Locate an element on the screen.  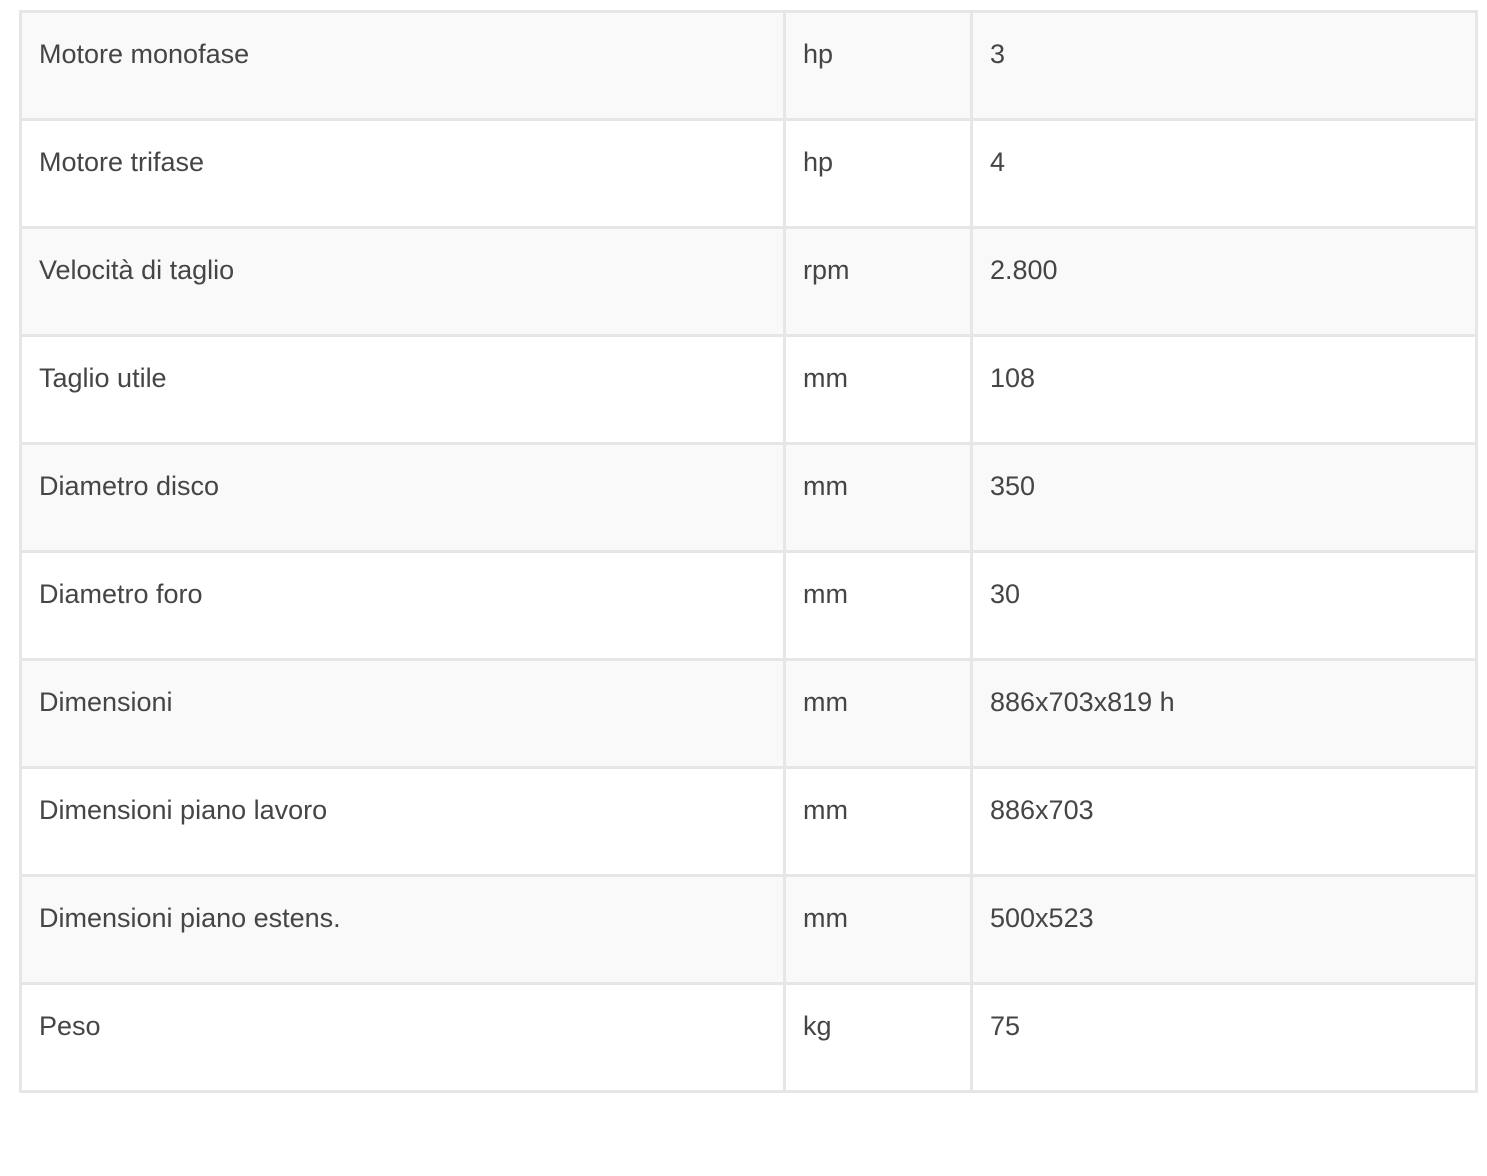
spec-label: Diametro disco is located at coordinates (402, 497).